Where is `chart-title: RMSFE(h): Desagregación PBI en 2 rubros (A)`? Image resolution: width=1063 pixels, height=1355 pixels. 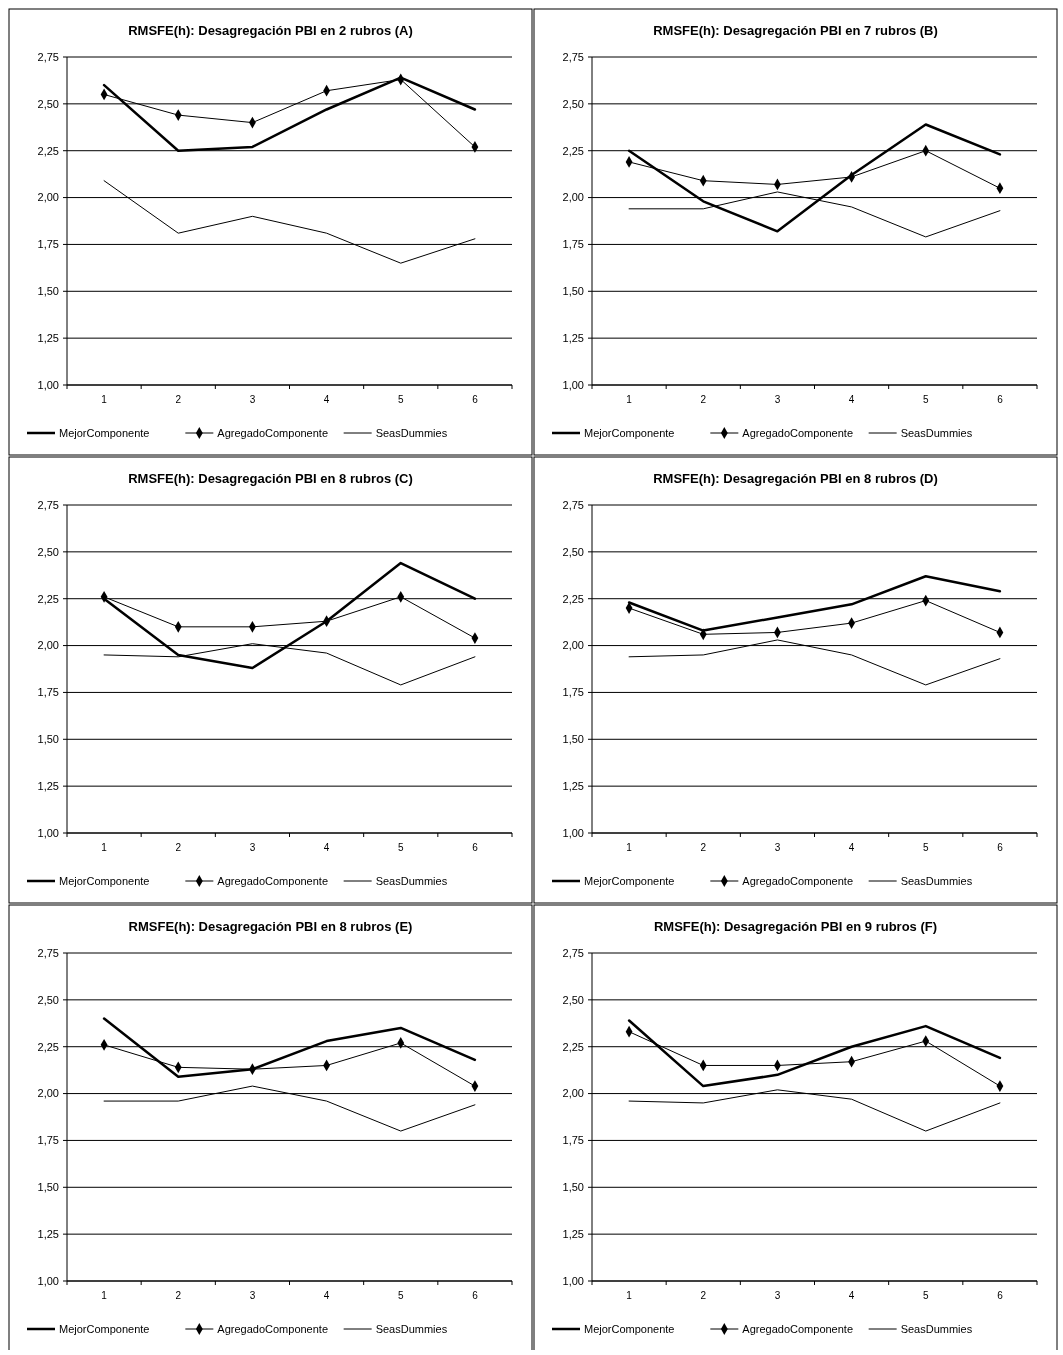 chart-title: RMSFE(h): Desagregación PBI en 2 rubros (A) is located at coordinates (270, 30).